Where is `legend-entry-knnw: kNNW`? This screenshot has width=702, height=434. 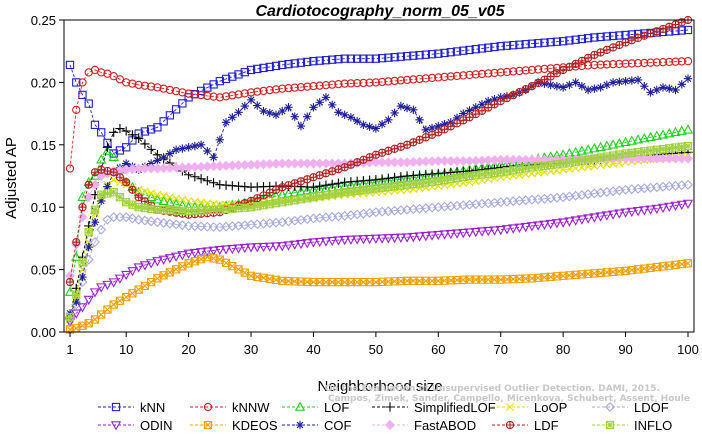 legend-entry-knnw: kNNW is located at coordinates (230, 407).